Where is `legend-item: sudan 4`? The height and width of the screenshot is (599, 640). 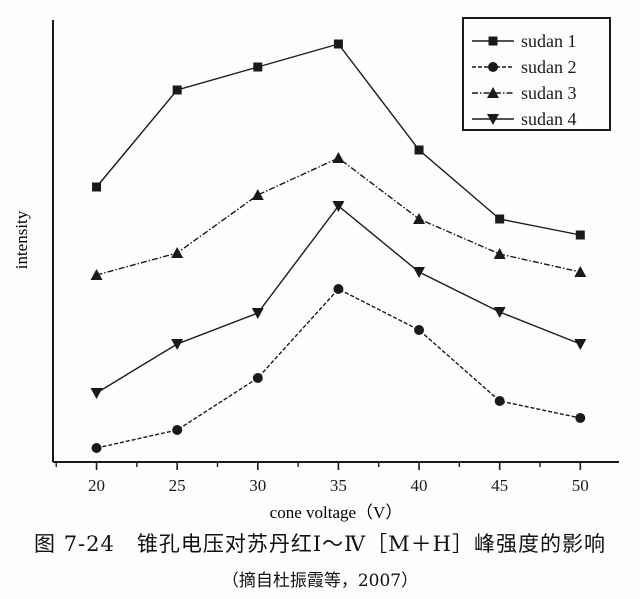
legend-item: sudan 4 is located at coordinates (524, 119).